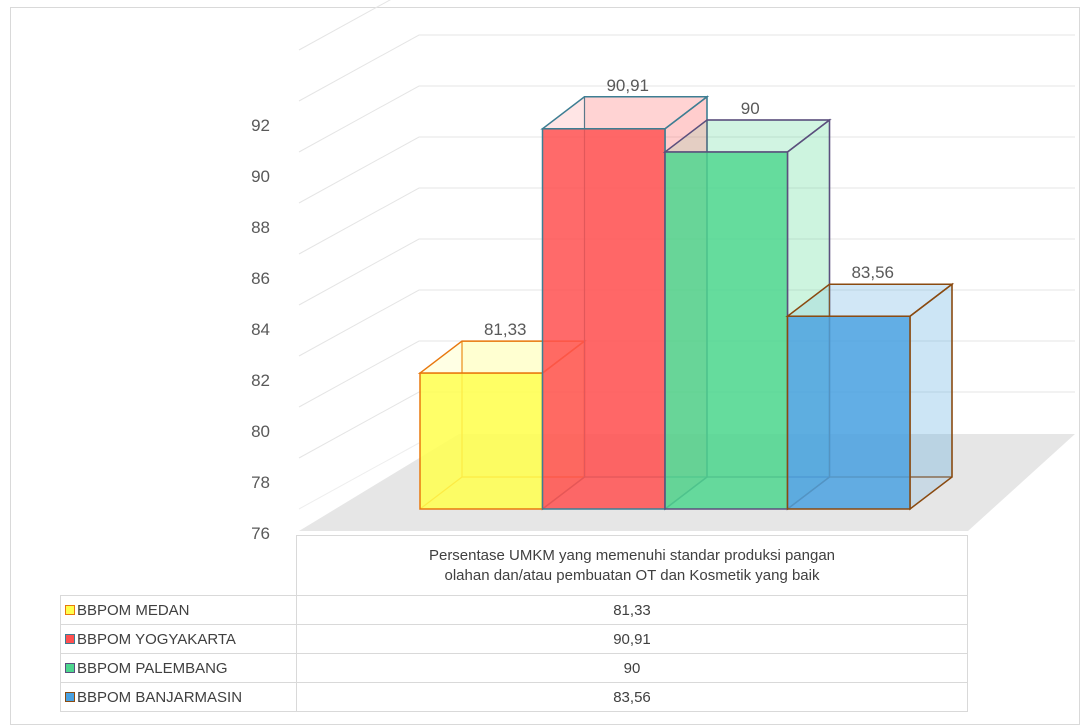 This screenshot has height=728, width=1091. What do you see at coordinates (632, 668) in the screenshot?
I see `table-value: 90` at bounding box center [632, 668].